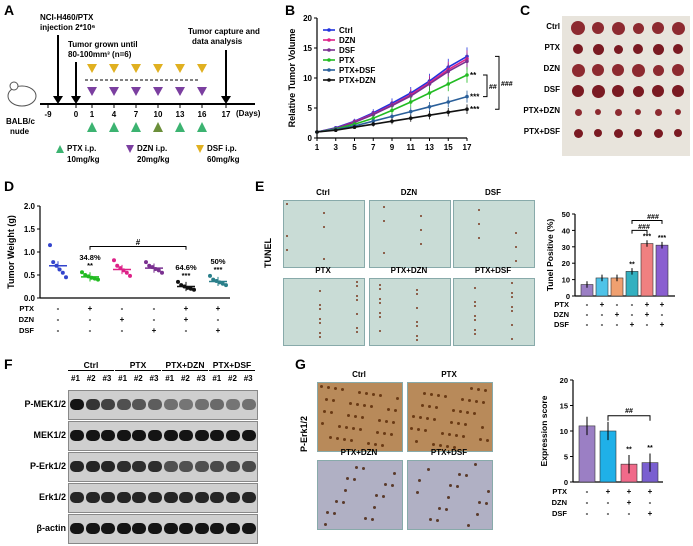  Describe the element at coordinates (186, 275) in the screenshot. I see `sig-label: ***` at that location.